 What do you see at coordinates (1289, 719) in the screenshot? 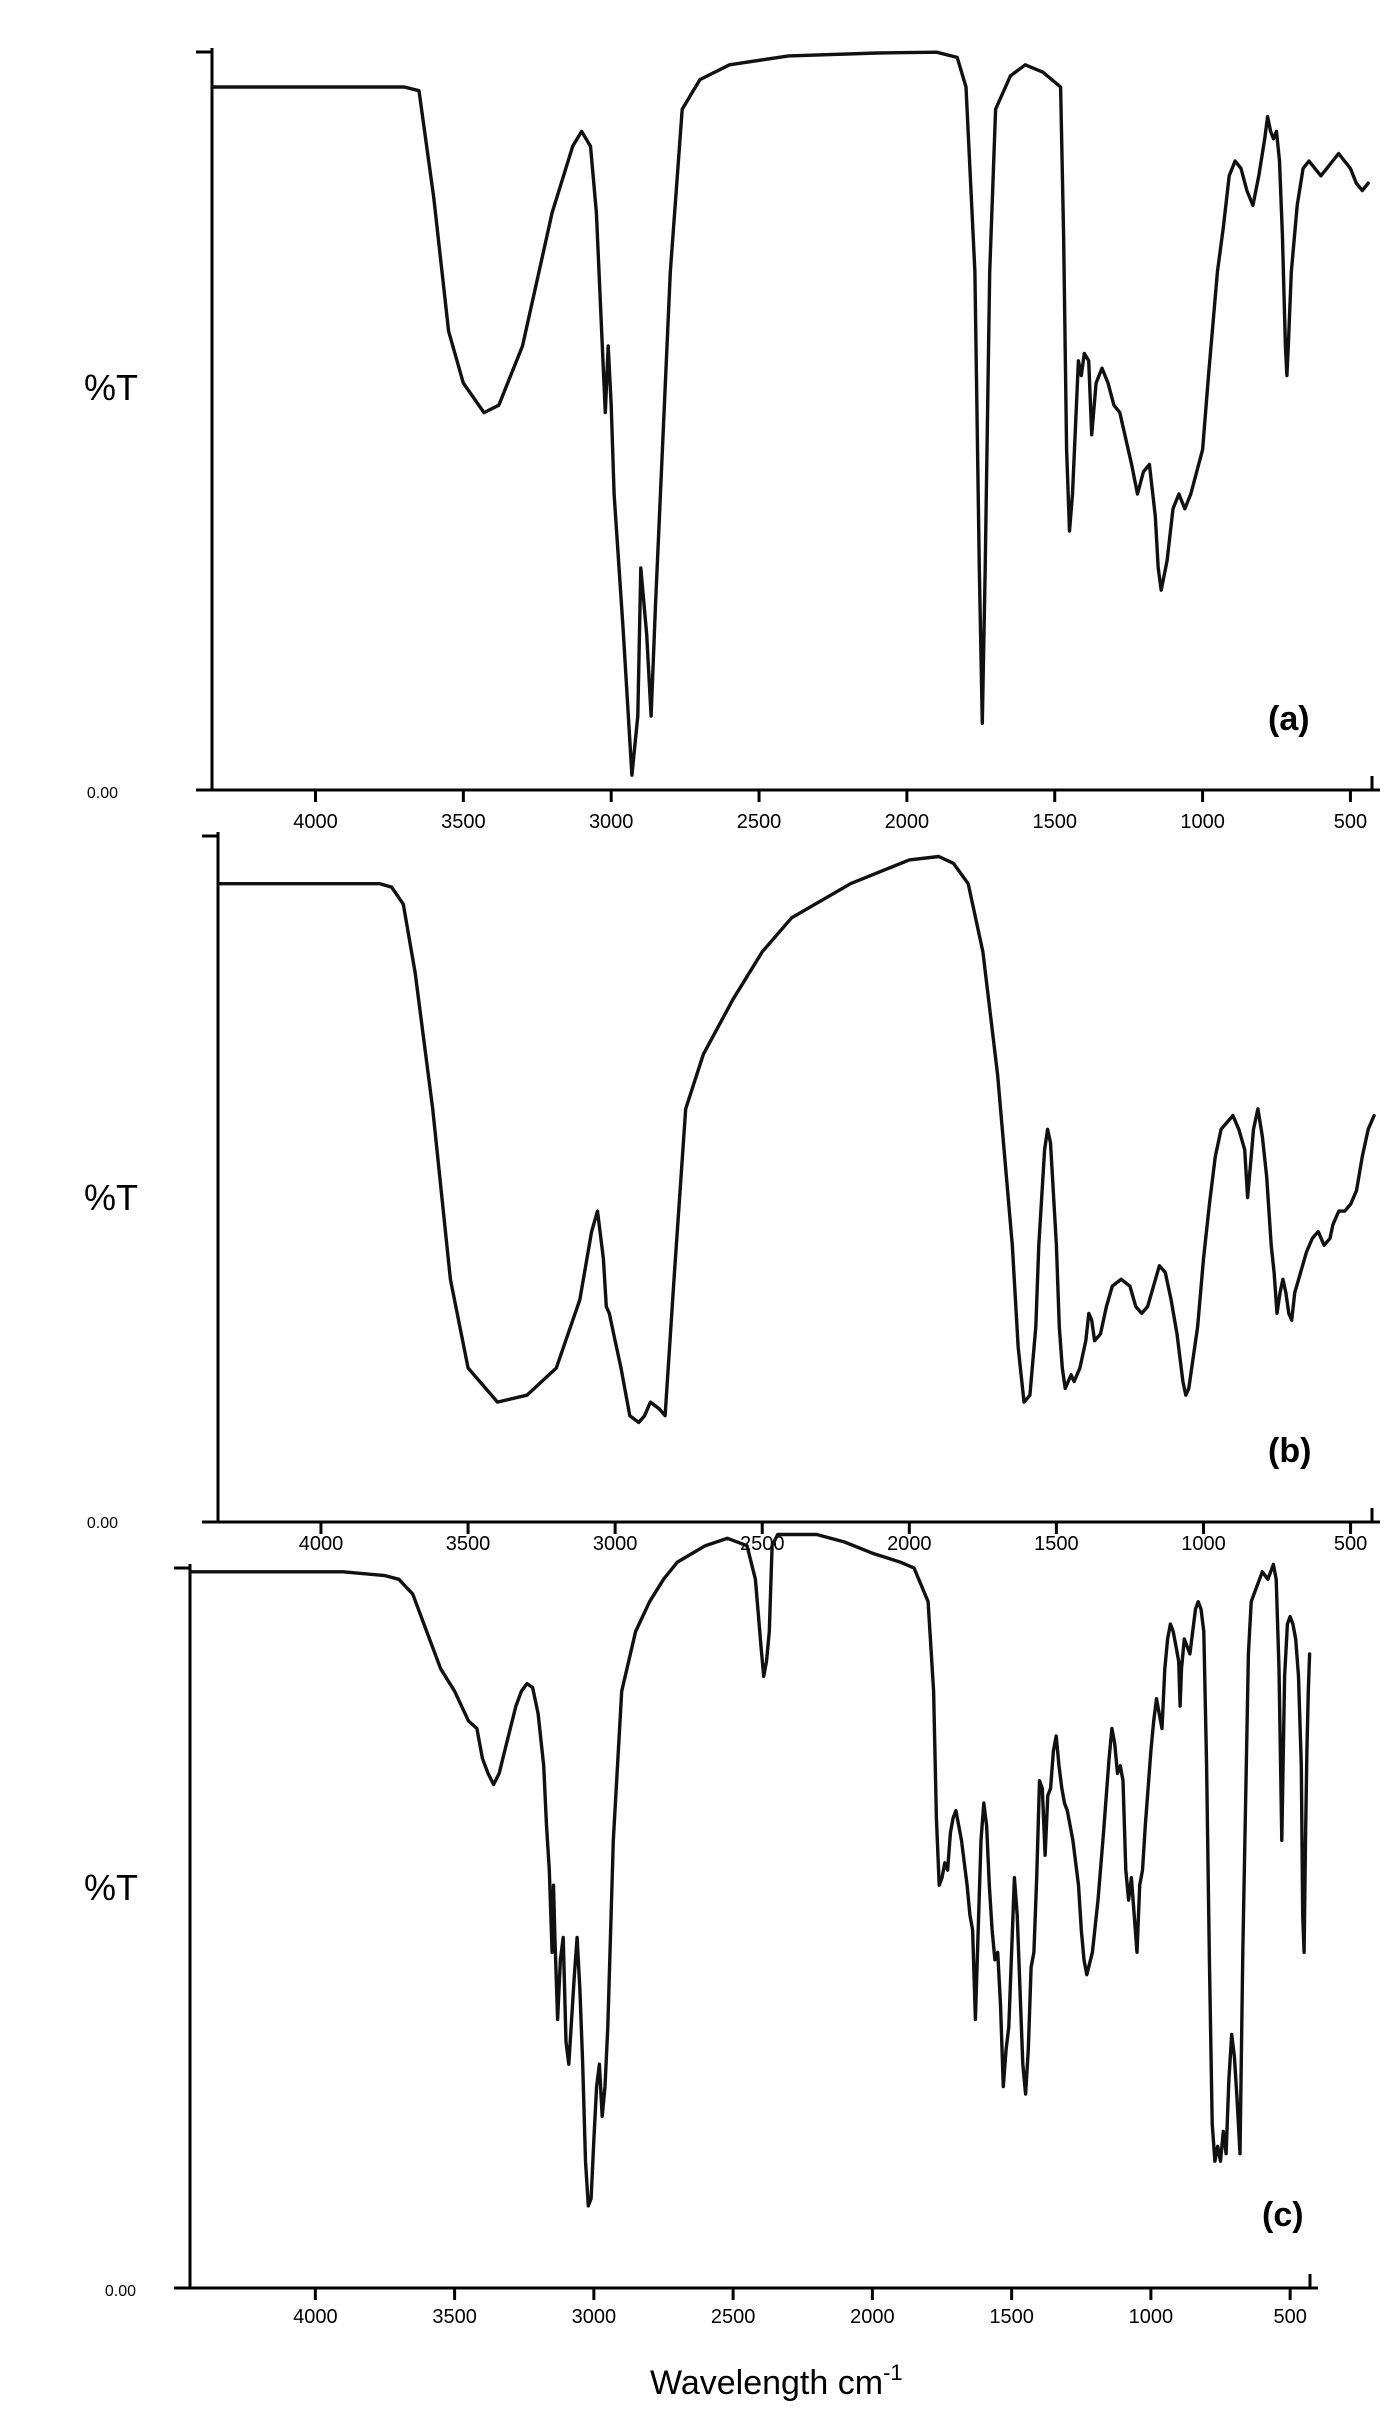
I see `panel-label-a: (a)` at bounding box center [1289, 719].